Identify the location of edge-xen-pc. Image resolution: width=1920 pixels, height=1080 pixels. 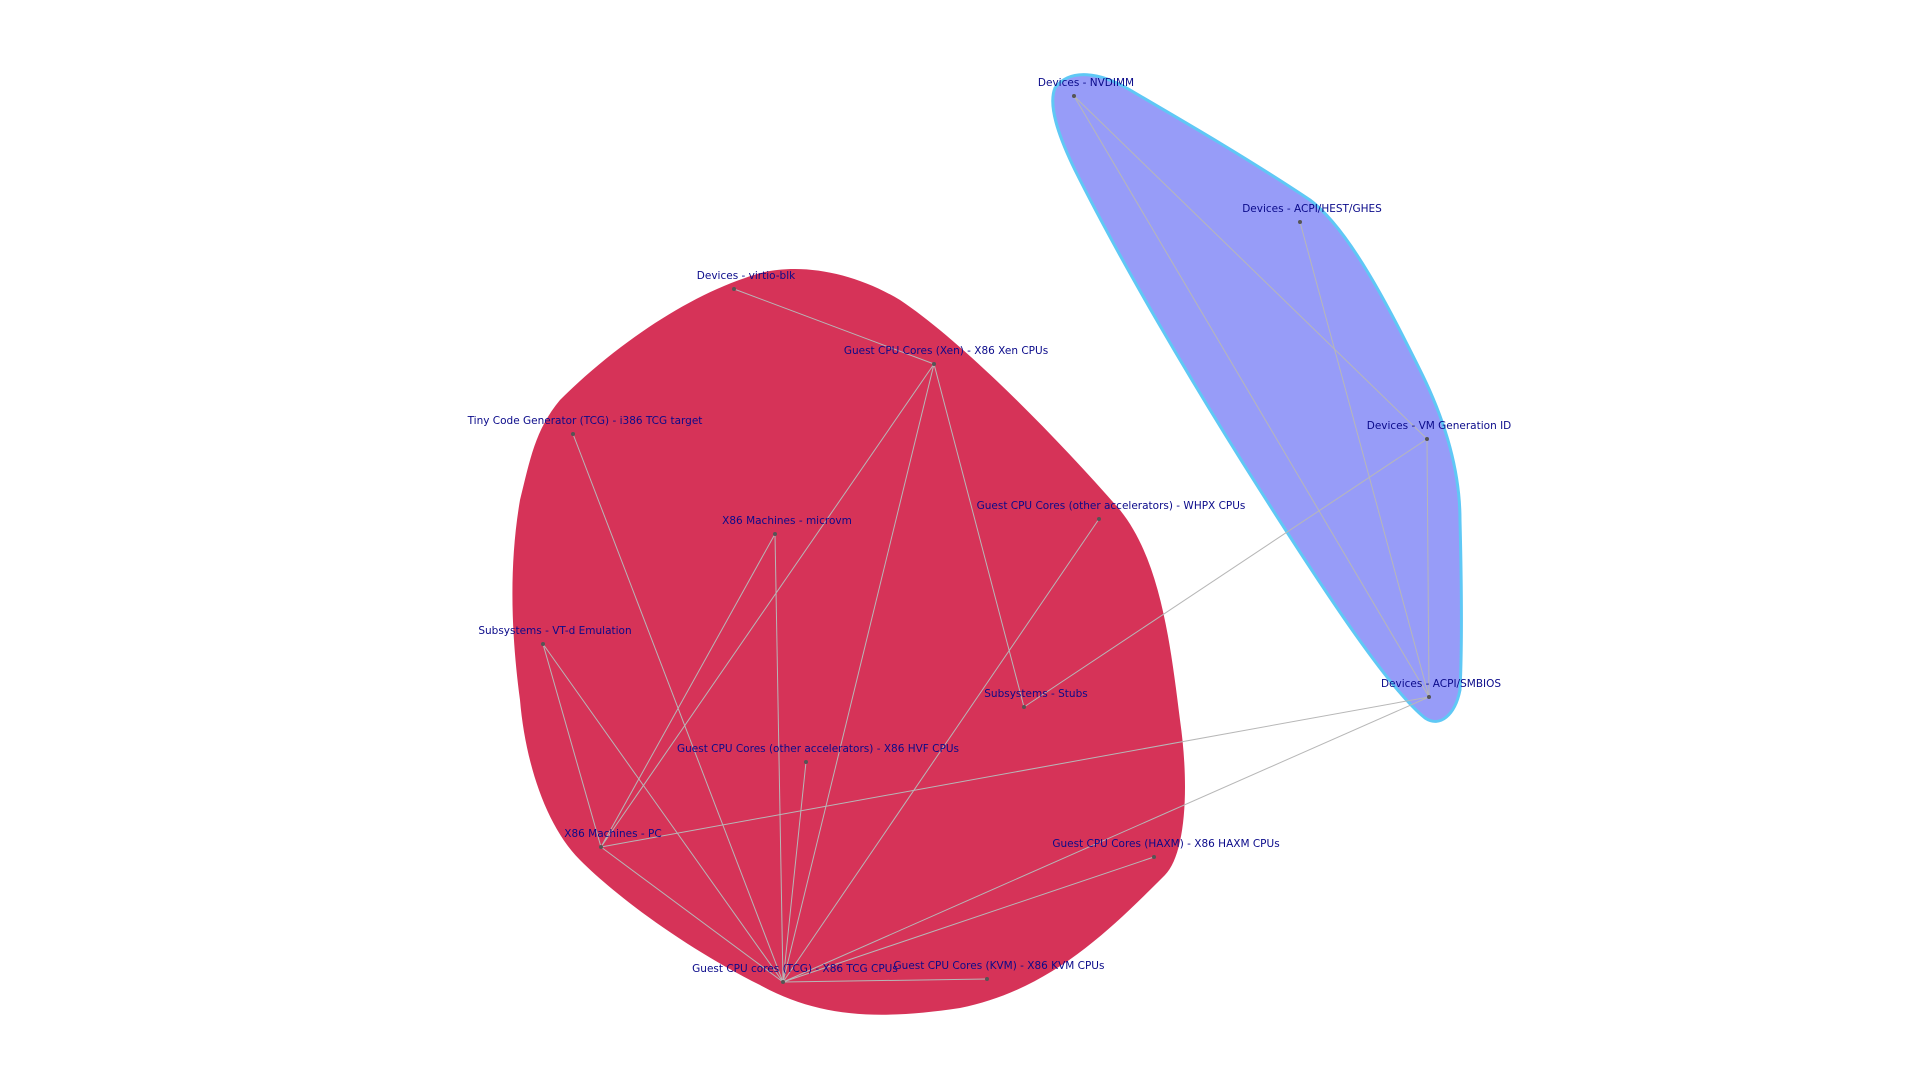
(767, 605).